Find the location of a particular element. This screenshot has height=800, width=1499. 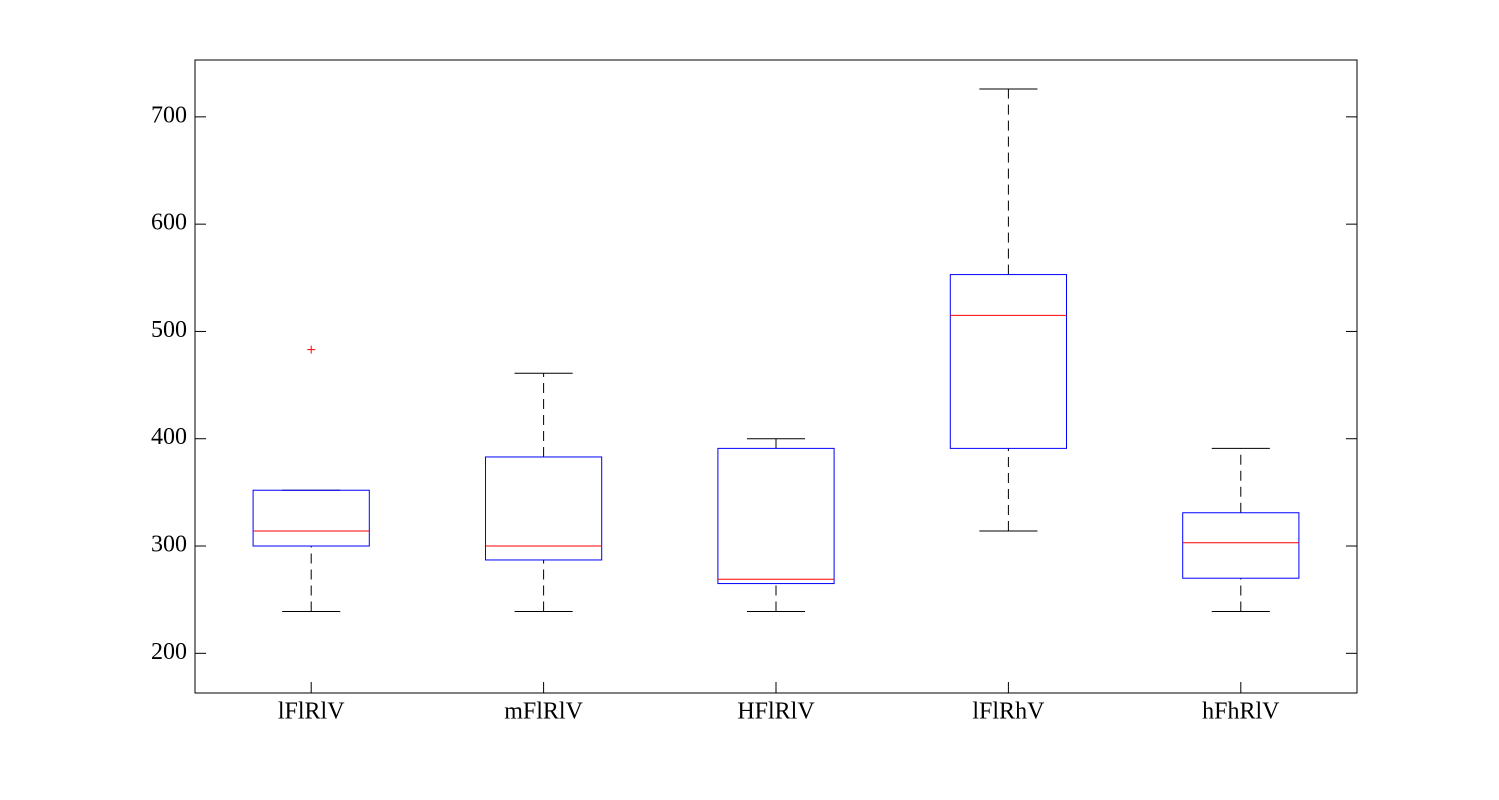

y-tick-label: 400 is located at coordinates (169, 437).